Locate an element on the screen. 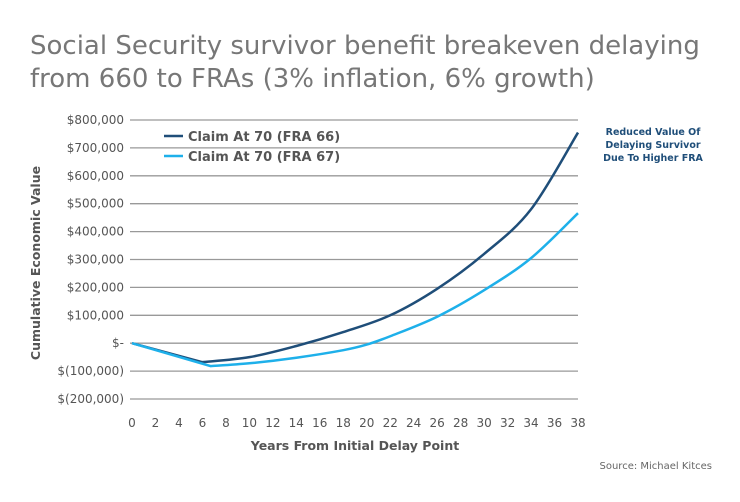 The height and width of the screenshot is (502, 740). x-tick-label: 16 is located at coordinates (319, 423).